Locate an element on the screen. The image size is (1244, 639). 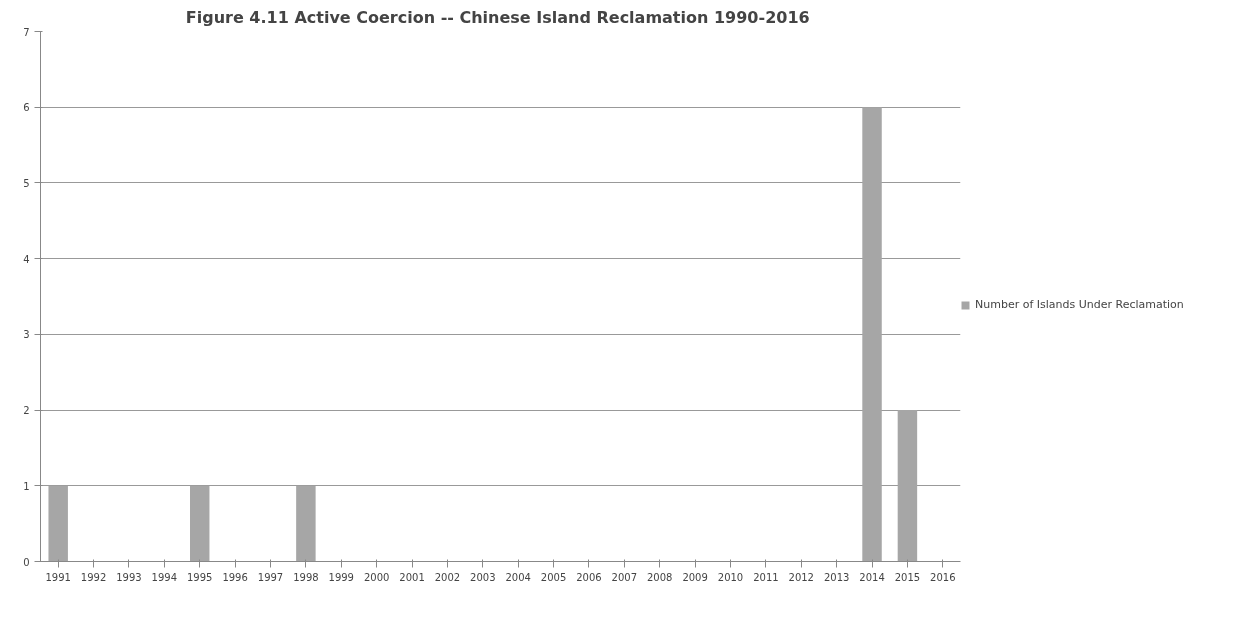
x-tick-label: 1997 is located at coordinates (270, 577).